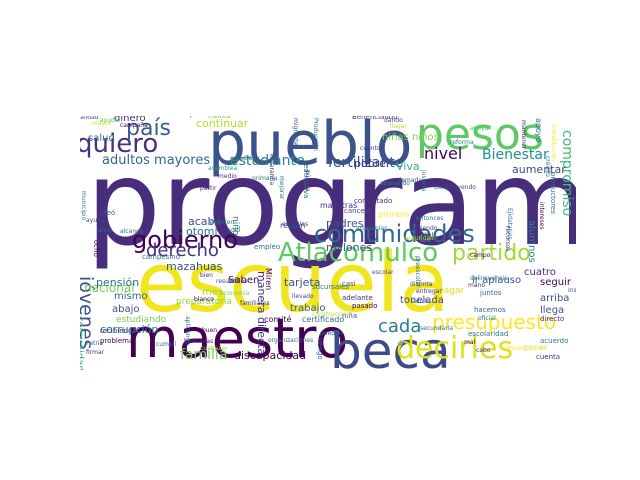 This screenshot has height=480, width=640. What do you see at coordinates (430, 218) in the screenshot?
I see `word-entonces: entonces` at bounding box center [430, 218].